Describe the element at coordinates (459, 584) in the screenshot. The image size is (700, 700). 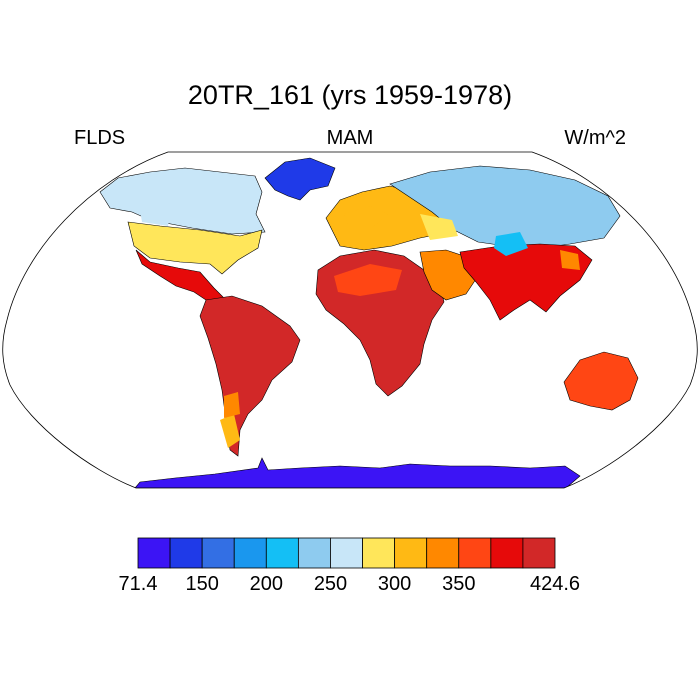
I see `colorbar-tick-label: 350` at that location.